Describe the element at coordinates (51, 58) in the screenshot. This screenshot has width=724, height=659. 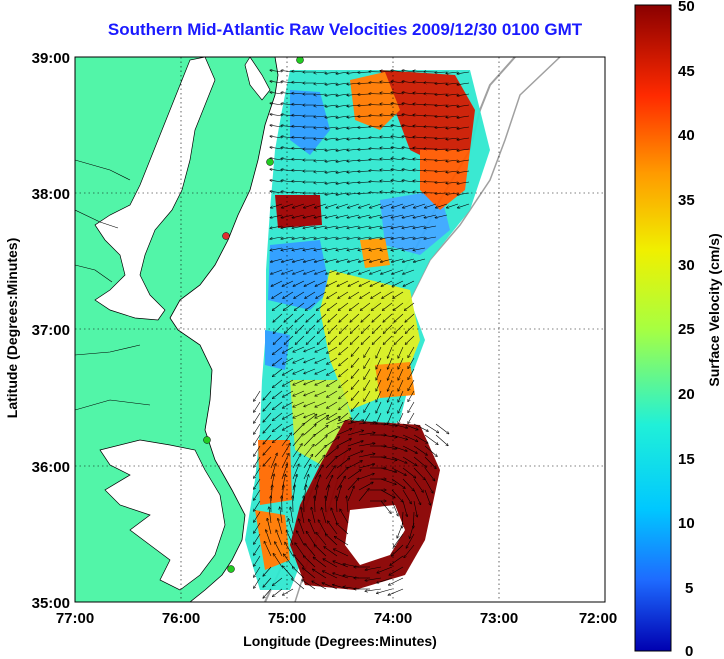
I see `y-tick-label: 39:00` at that location.